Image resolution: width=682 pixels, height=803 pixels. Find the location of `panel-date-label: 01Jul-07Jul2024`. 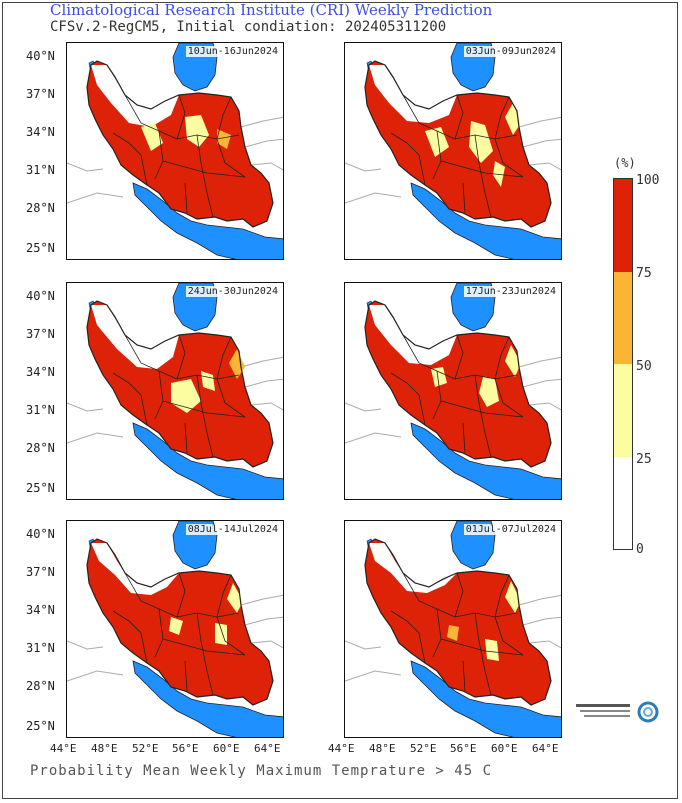

panel-date-label: 01Jul-07Jul2024 is located at coordinates (510, 529).